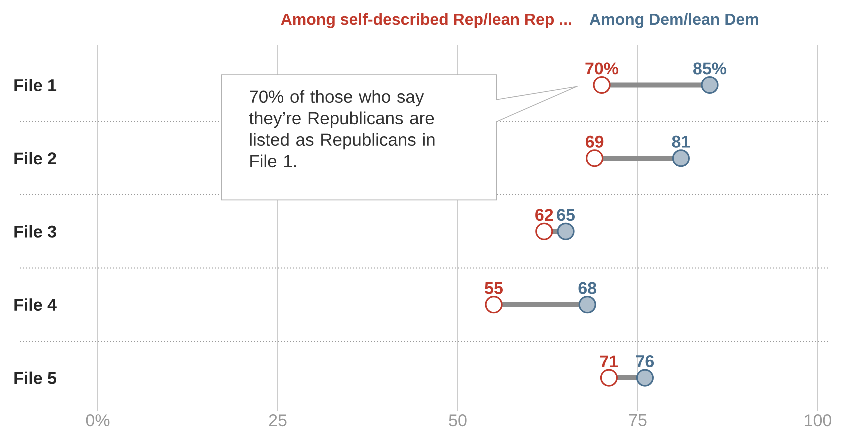 This screenshot has height=433, width=842. What do you see at coordinates (458, 420) in the screenshot?
I see `x-tick-label: 50` at bounding box center [458, 420].